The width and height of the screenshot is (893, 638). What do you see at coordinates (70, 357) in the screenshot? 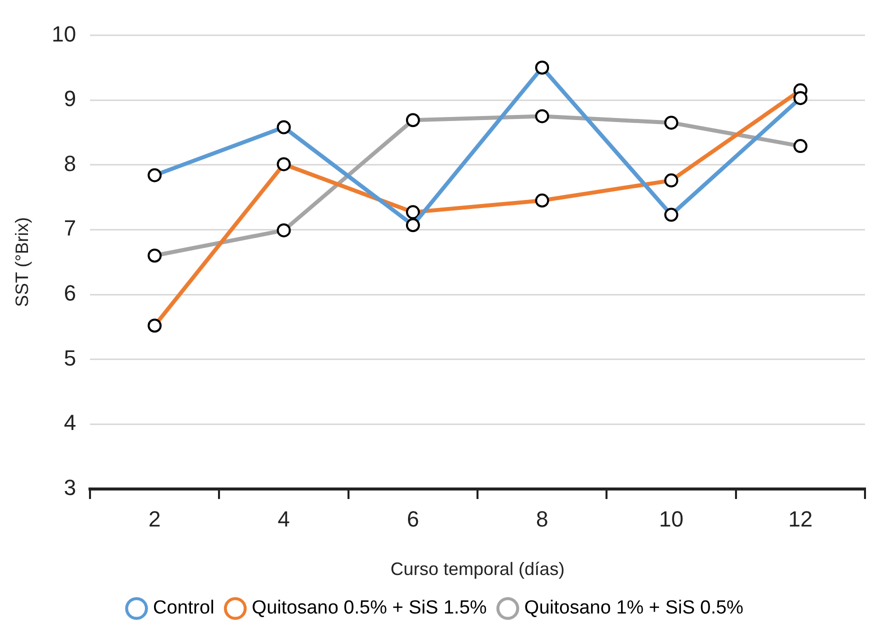
I see `y-tick-label: 5` at bounding box center [70, 357].